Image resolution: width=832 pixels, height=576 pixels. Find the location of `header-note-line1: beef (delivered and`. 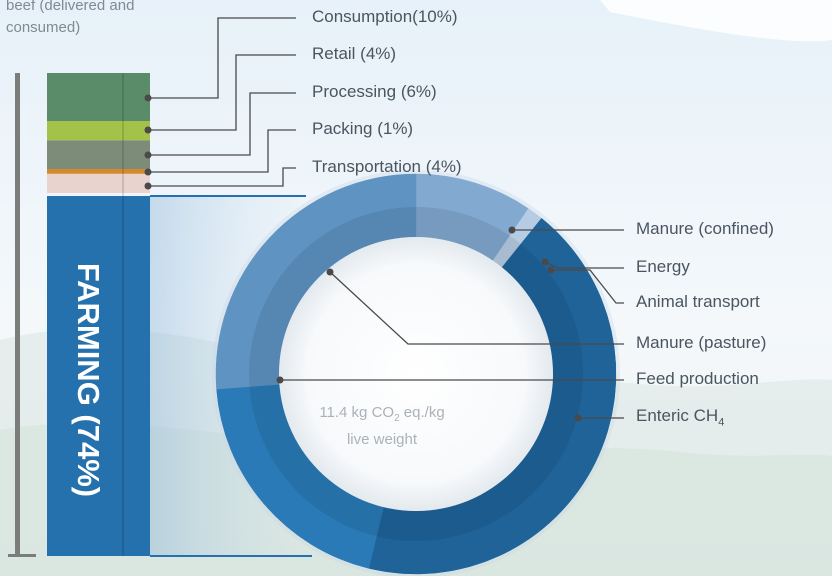

header-note-line1: beef (delivered and is located at coordinates (70, 7).